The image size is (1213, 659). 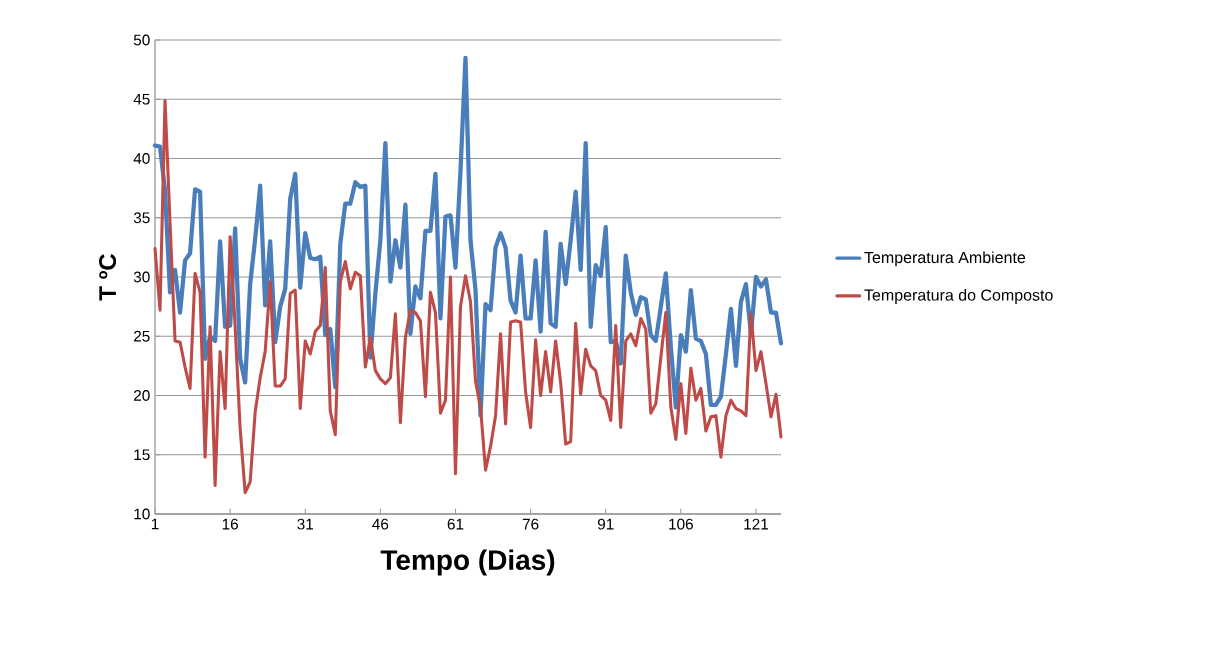 What do you see at coordinates (945, 259) in the screenshot?
I see `legend-label: Temperatura Ambiente` at bounding box center [945, 259].